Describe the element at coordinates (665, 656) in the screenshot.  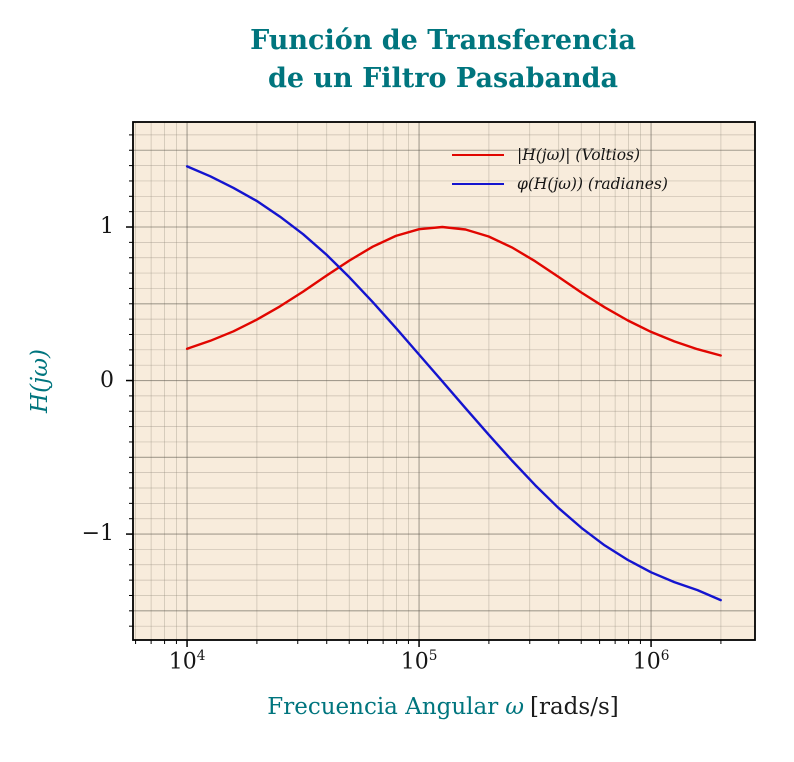
I see `x-tick-exp: 6` at that location.